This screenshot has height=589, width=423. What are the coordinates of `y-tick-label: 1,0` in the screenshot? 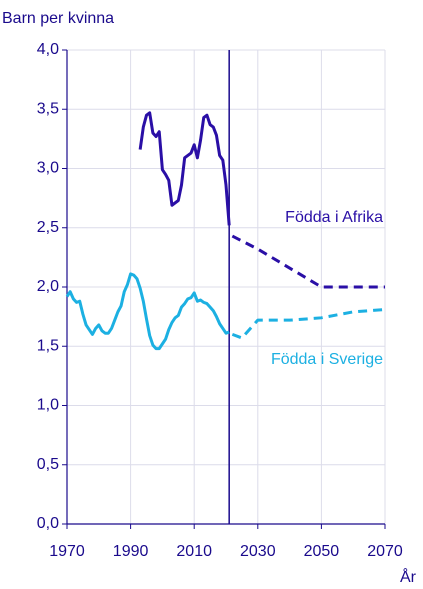 It's located at (48, 405).